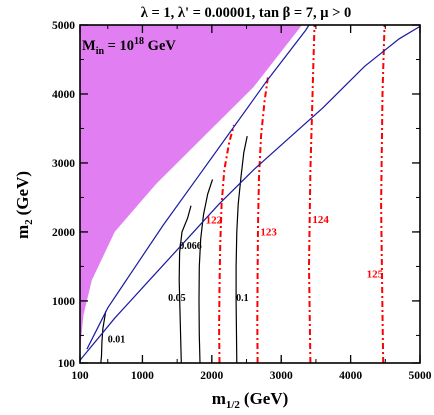 The image size is (434, 415). What do you see at coordinates (63, 233) in the screenshot?
I see `y-tick-label: 2000` at bounding box center [63, 233].